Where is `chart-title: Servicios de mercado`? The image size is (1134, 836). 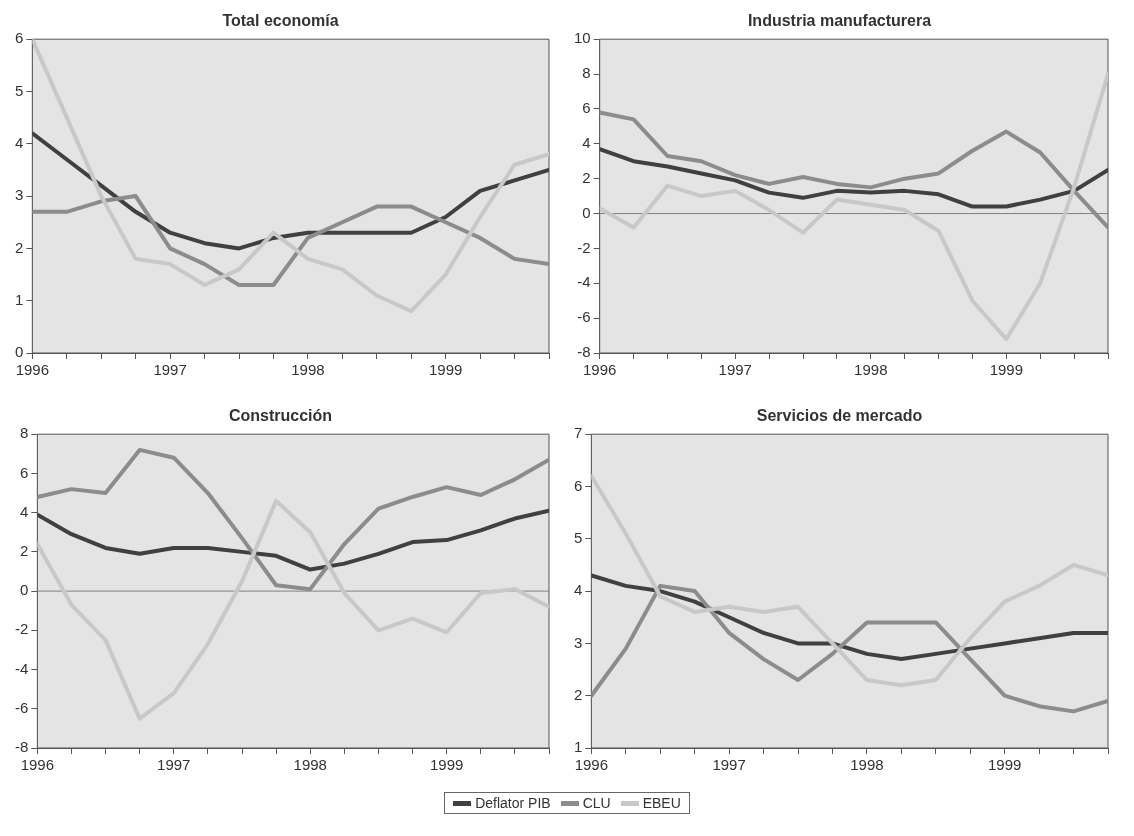
chart-title: Servicios de mercado is located at coordinates (839, 416).